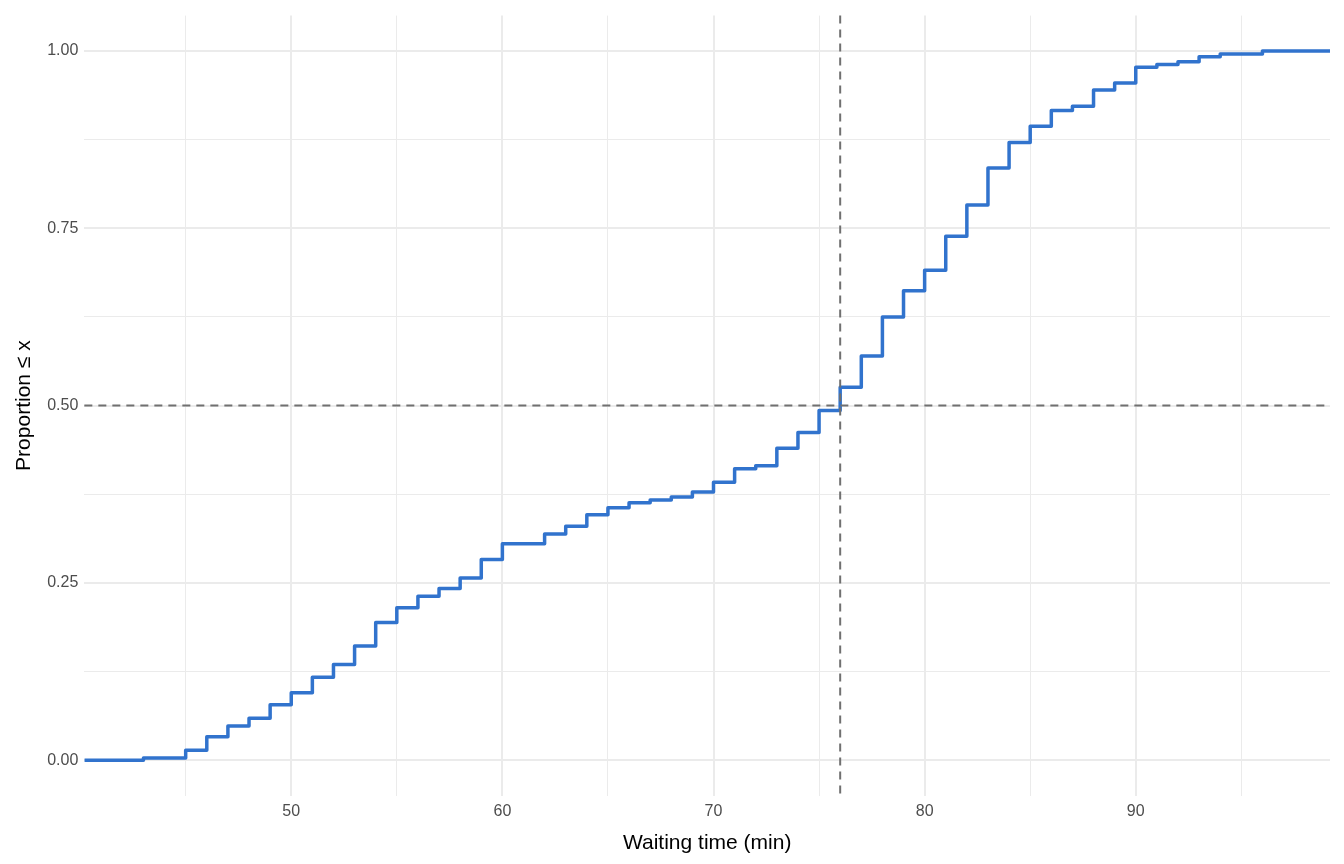 Image resolution: width=1344 pixels, height=864 pixels. I want to click on x-axis-title: Waiting time (min), so click(707, 842).